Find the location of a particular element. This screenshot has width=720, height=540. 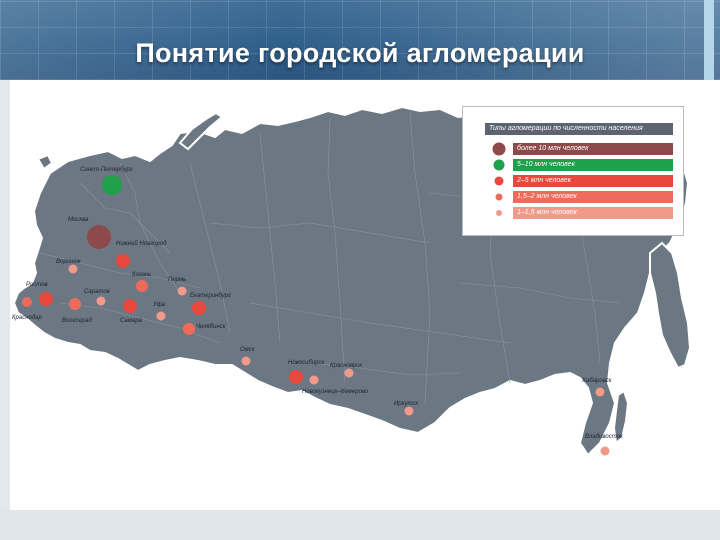

banner-accent-stripe is located at coordinates (709, 40).